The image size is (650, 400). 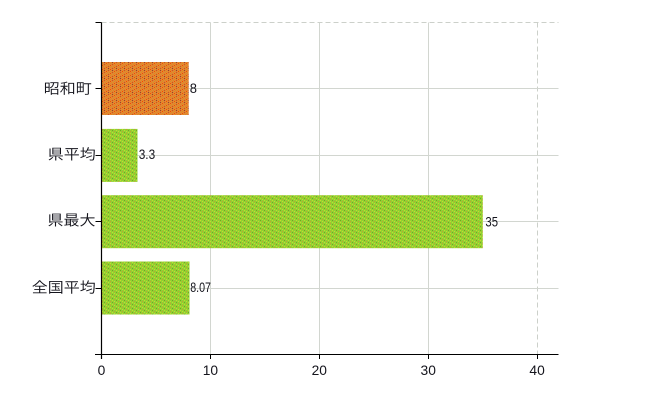 What do you see at coordinates (211, 370) in the screenshot?
I see `svg-text: 10` at bounding box center [211, 370].